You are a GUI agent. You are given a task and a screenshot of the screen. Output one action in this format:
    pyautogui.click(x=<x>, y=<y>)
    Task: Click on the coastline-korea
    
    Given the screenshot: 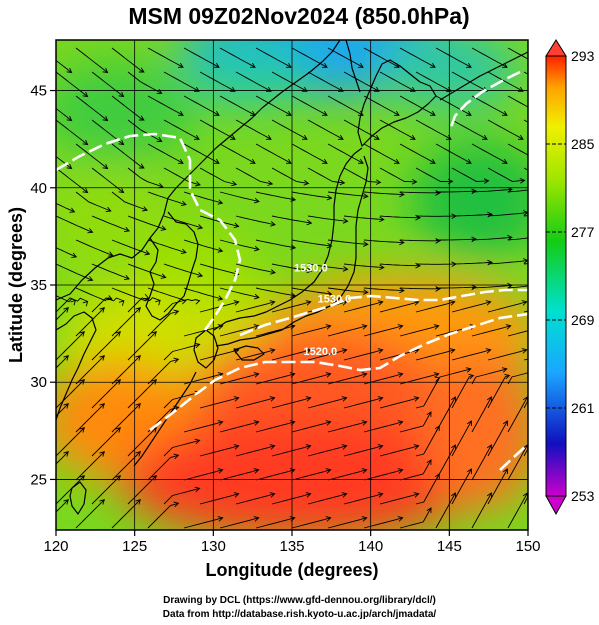 What is the action you would take?
    pyautogui.click(x=172, y=266)
    